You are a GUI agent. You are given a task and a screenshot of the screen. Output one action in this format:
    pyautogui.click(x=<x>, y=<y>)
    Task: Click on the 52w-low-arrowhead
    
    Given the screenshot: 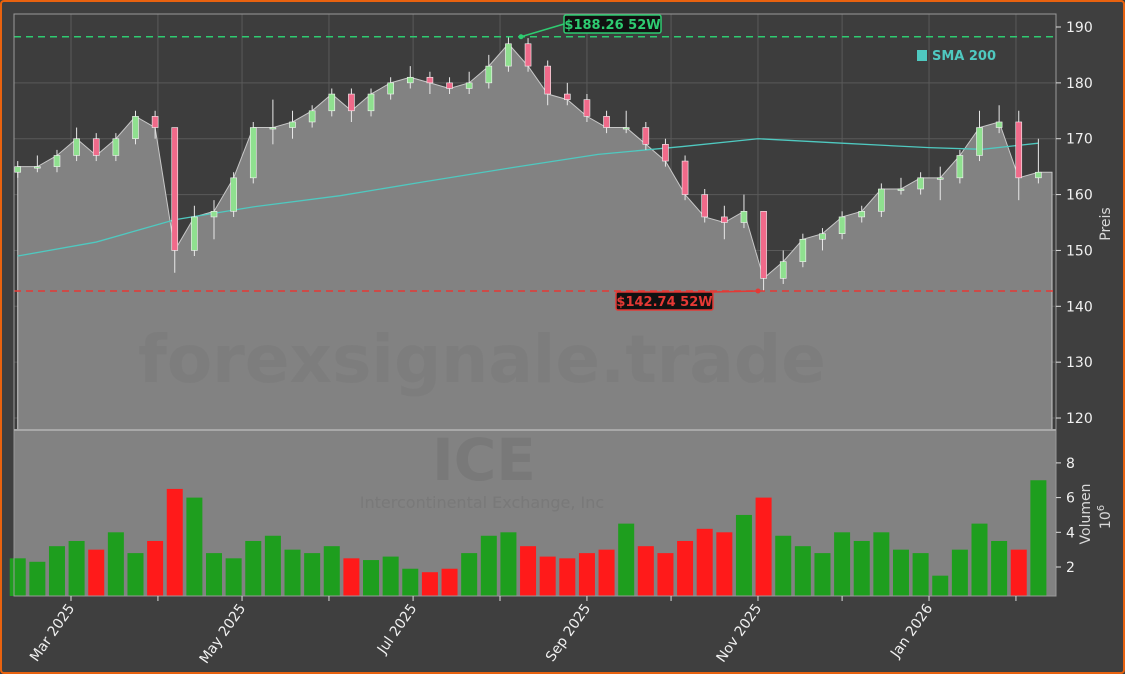 What is the action you would take?
    pyautogui.click(x=758, y=291)
    